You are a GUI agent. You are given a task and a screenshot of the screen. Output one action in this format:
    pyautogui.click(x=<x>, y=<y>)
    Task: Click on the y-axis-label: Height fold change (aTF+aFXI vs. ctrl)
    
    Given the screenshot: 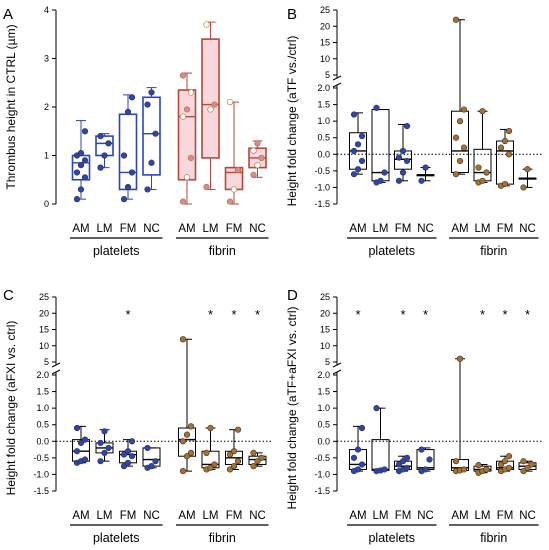 What is the action you would take?
    pyautogui.click(x=292, y=407)
    